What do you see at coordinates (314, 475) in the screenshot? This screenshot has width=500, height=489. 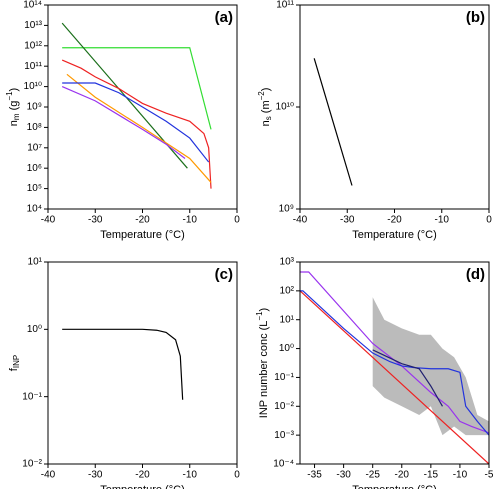 I see `x-tick-label: -35` at bounding box center [314, 475].